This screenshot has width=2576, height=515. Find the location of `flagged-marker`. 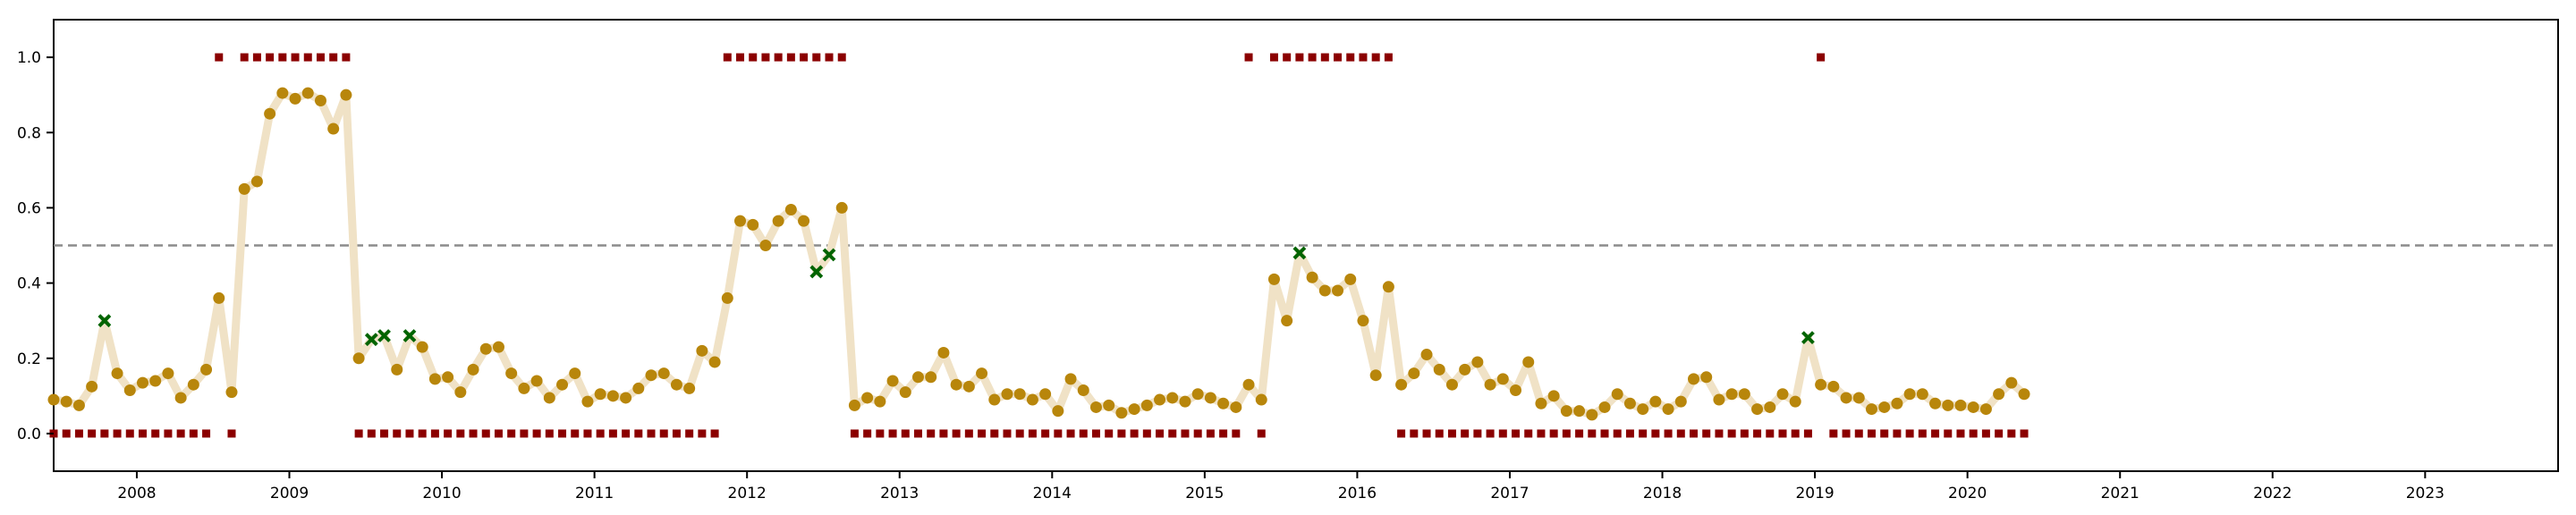

flagged-marker is located at coordinates (371, 340).